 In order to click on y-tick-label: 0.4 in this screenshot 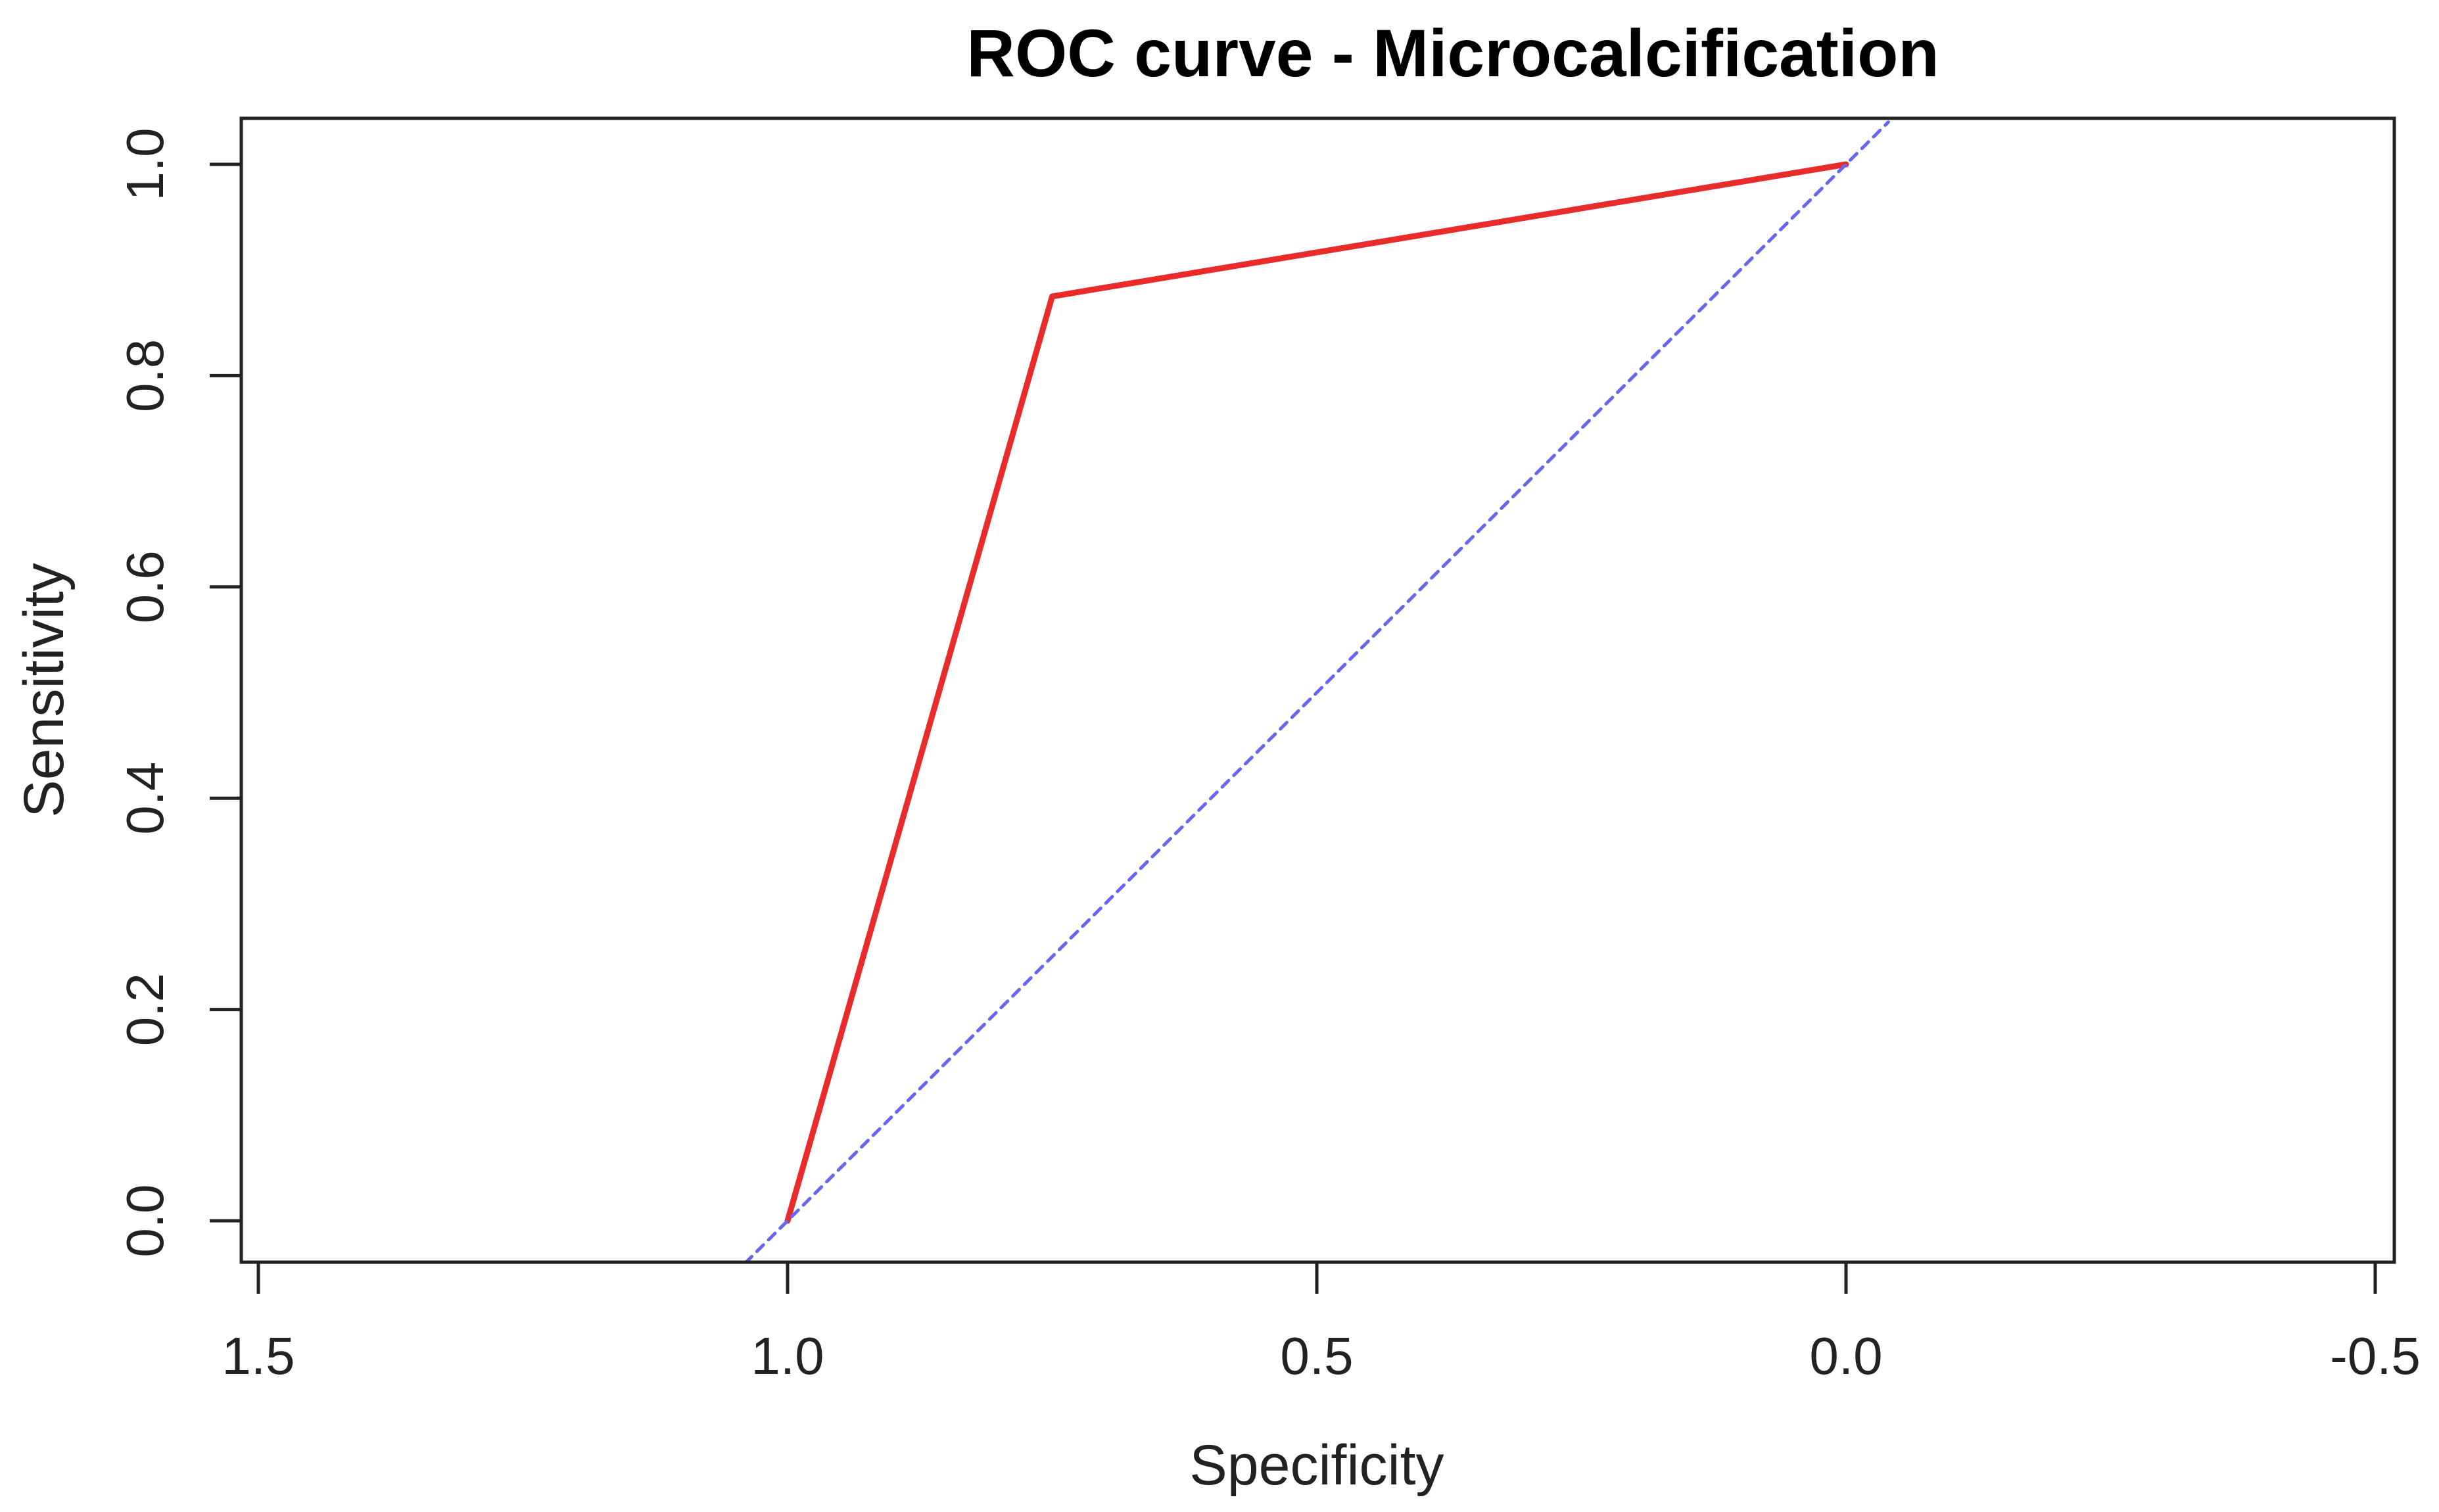, I will do `click(145, 799)`.